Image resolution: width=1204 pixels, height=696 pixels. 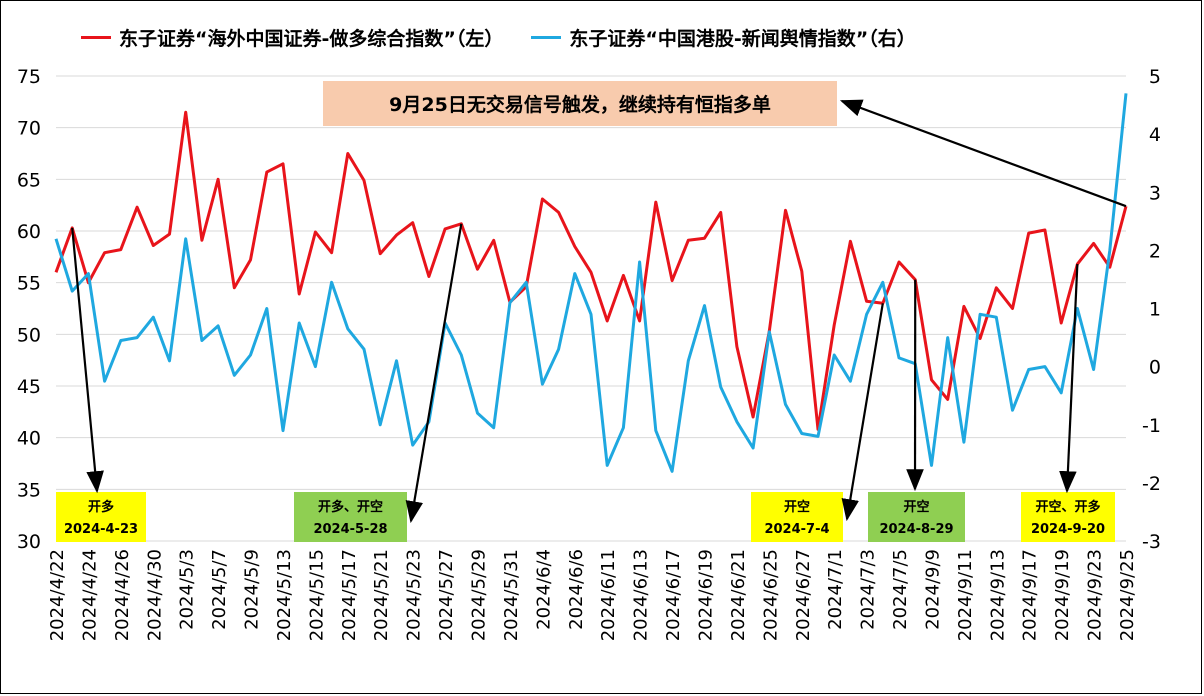 What do you see at coordinates (57, 595) in the screenshot?
I see `x-tick-label: 2024/4/22` at bounding box center [57, 595].